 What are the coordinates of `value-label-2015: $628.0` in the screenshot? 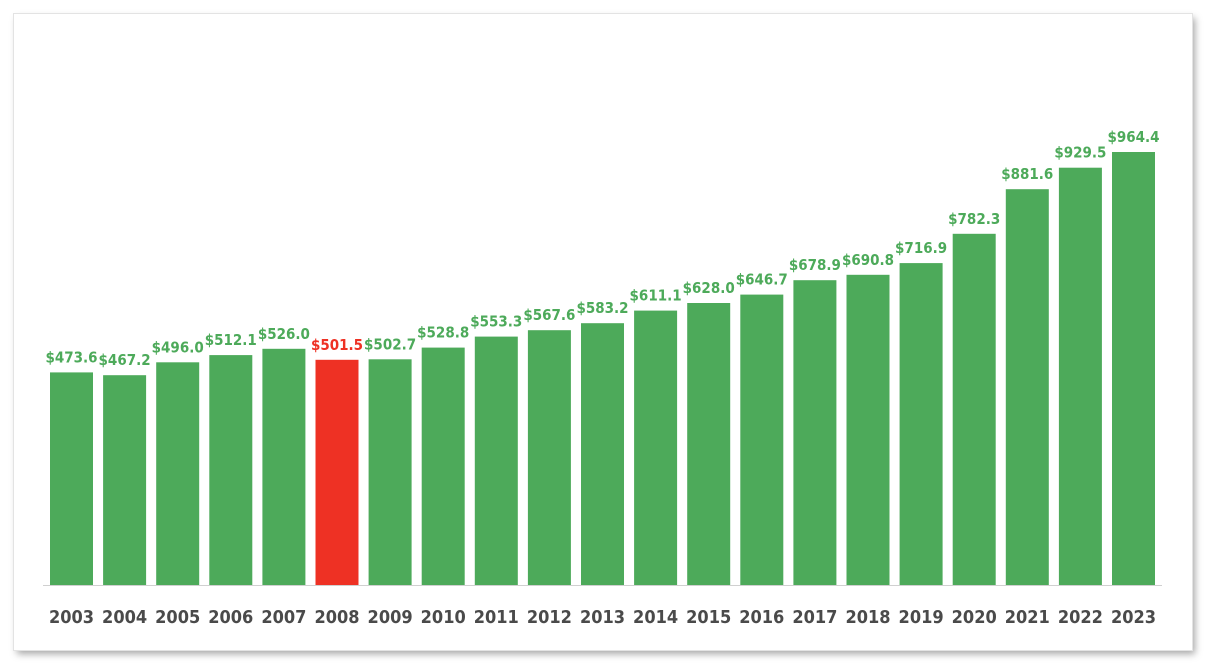 It's located at (709, 288).